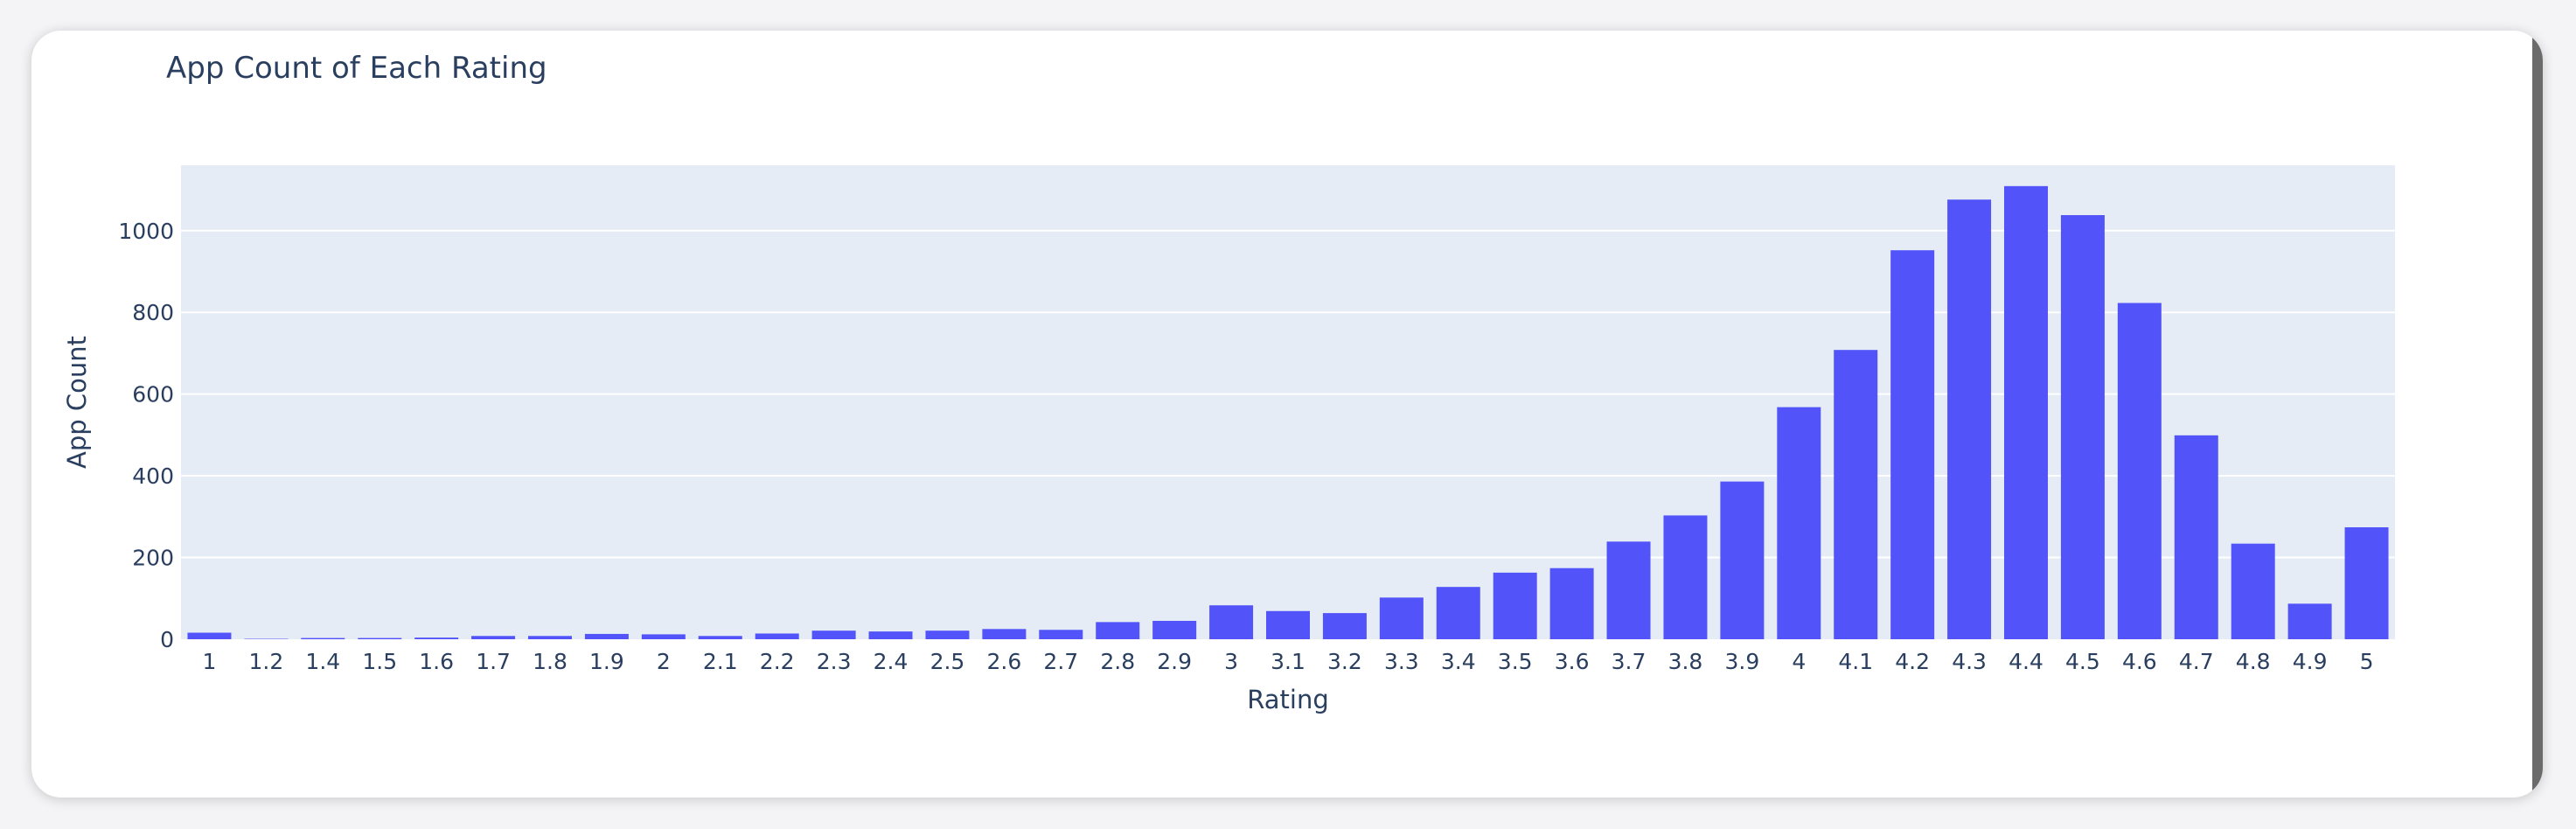  Describe the element at coordinates (1401, 662) in the screenshot. I see `x-tick-label: 3.3` at that location.